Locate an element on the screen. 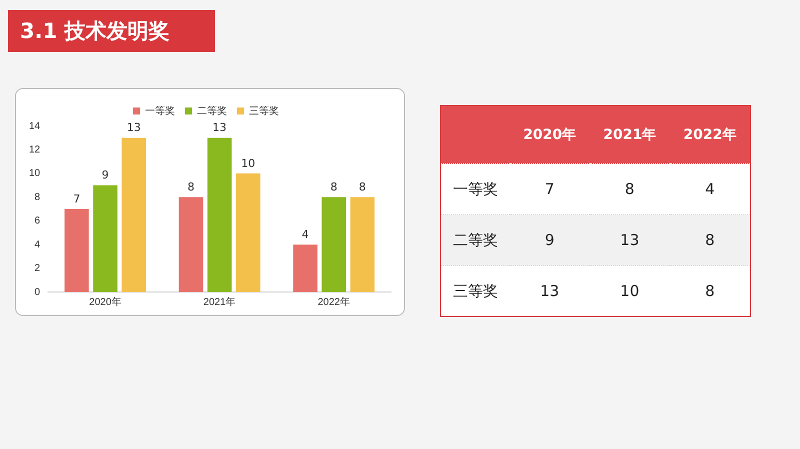 Image resolution: width=800 pixels, height=449 pixels. y-tick-label: 0 is located at coordinates (37, 292).